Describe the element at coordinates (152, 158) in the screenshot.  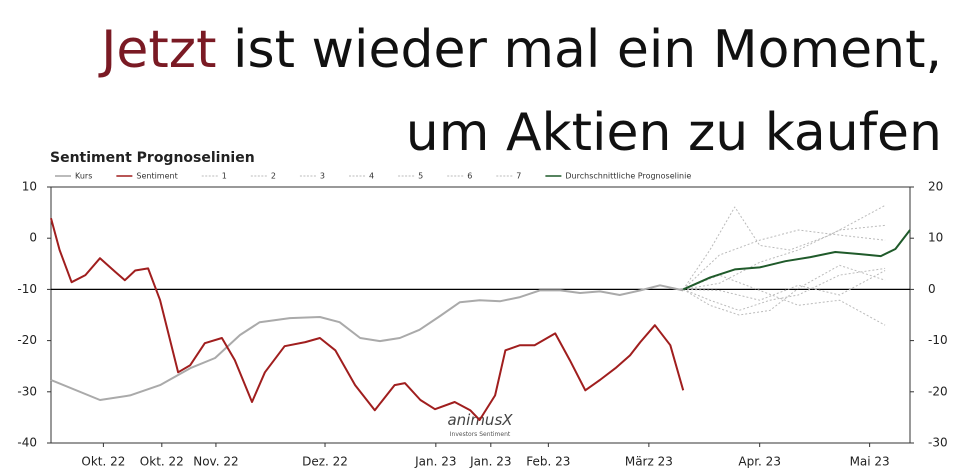
I see `chart-title: Sentiment Prognoselinien` at that location.